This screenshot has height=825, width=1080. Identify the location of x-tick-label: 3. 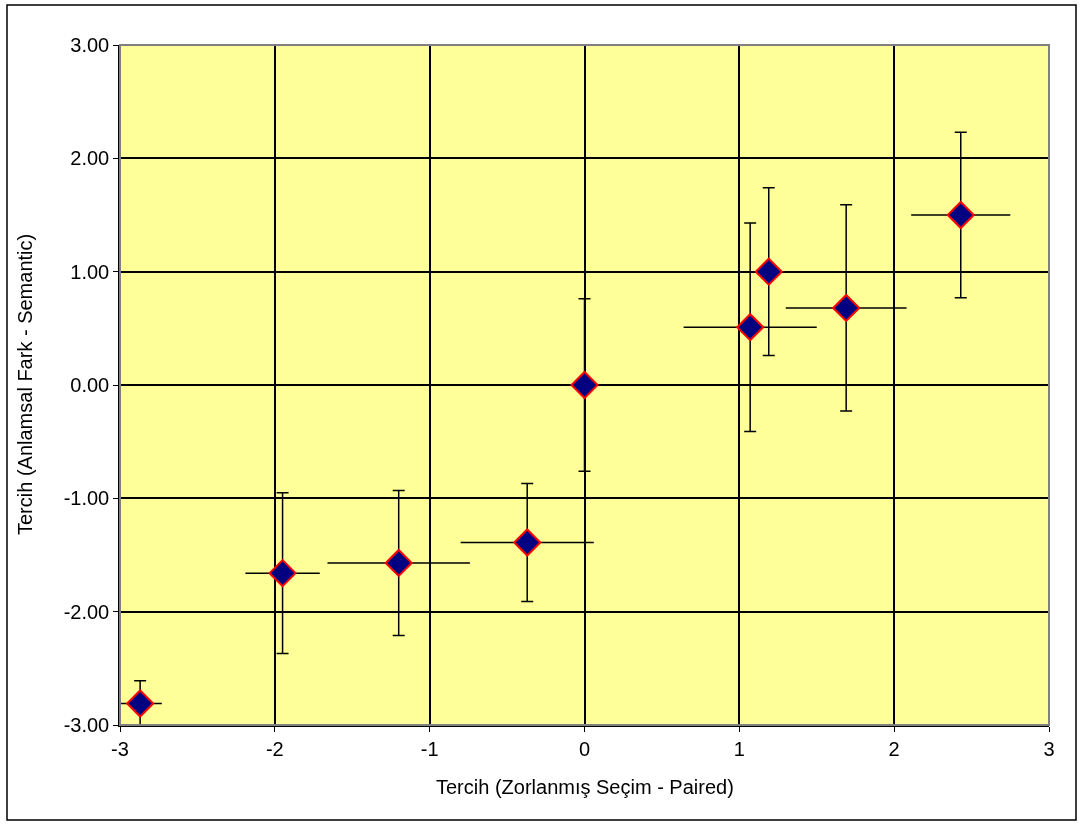
(1049, 748).